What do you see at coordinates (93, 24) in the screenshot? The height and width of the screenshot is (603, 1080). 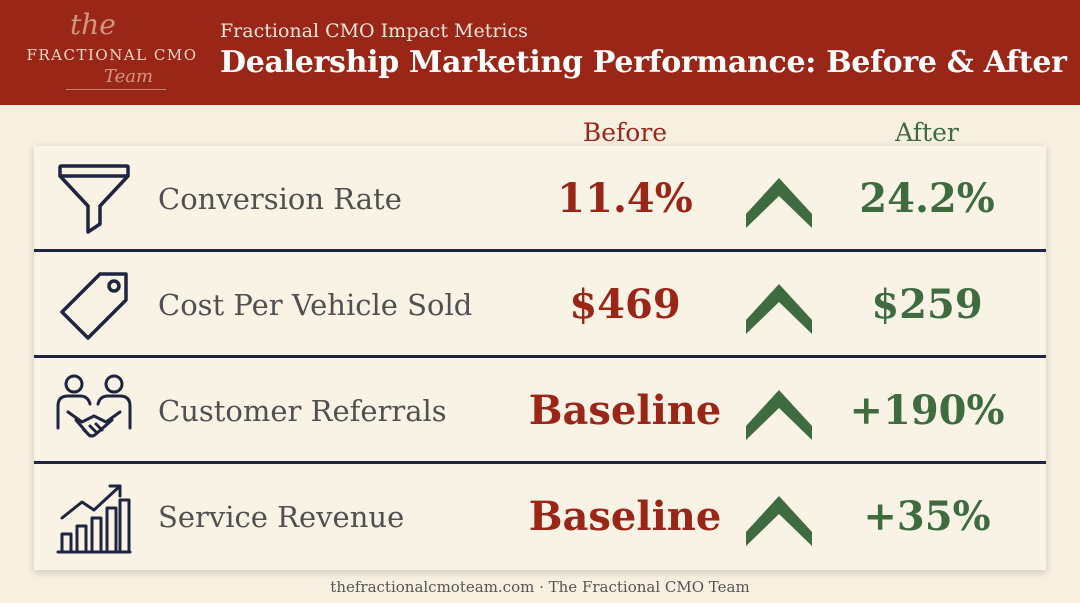 I see `logo-the-text: the` at bounding box center [93, 24].